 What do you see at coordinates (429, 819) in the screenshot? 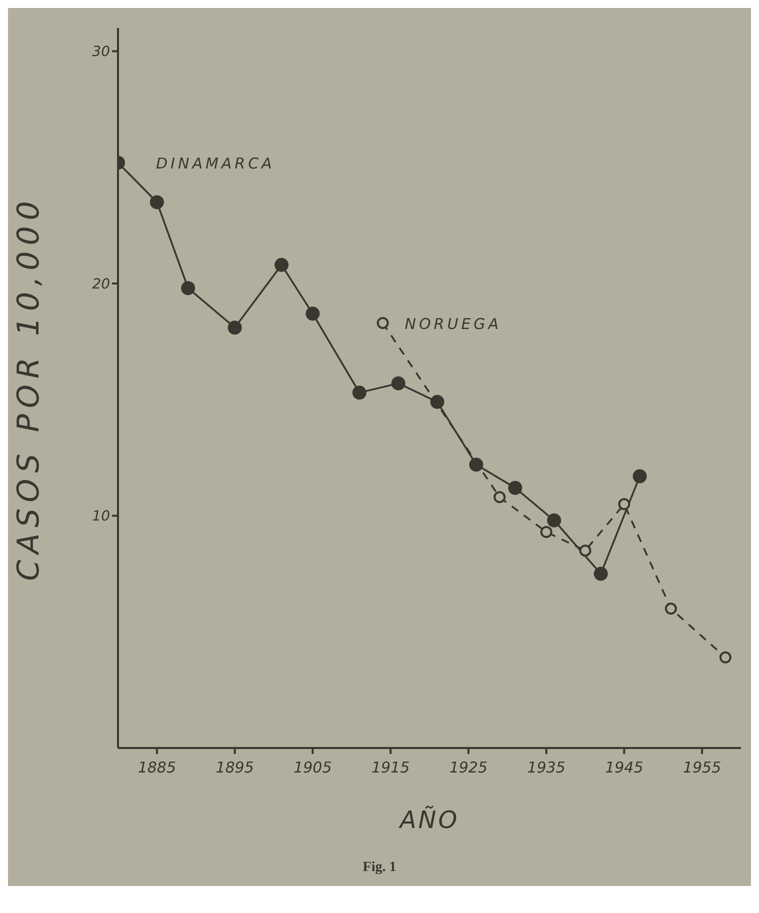
I see `x-axis-title: AÑO` at bounding box center [429, 819].